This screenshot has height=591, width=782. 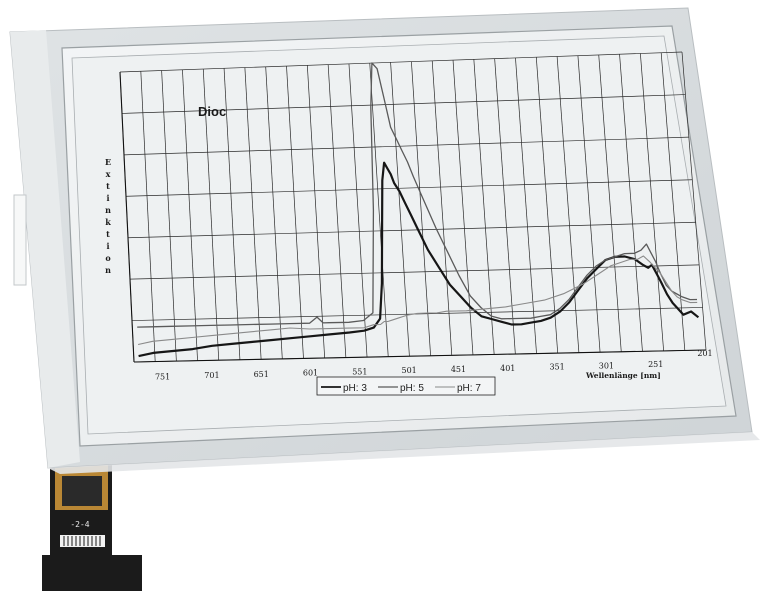 What do you see at coordinates (20, 240) in the screenshot?
I see `panel-clip` at bounding box center [20, 240].